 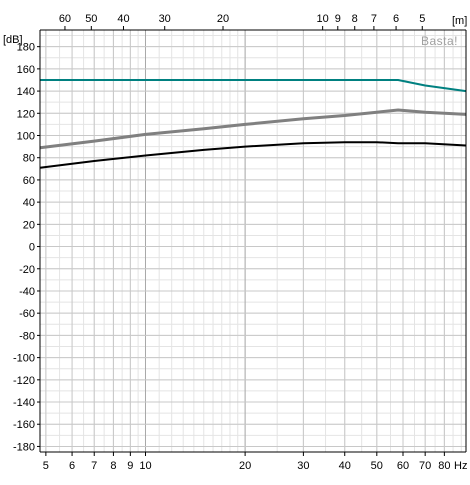 What do you see at coordinates (27, 314) in the screenshot?
I see `y-tick-label: -60` at bounding box center [27, 314].